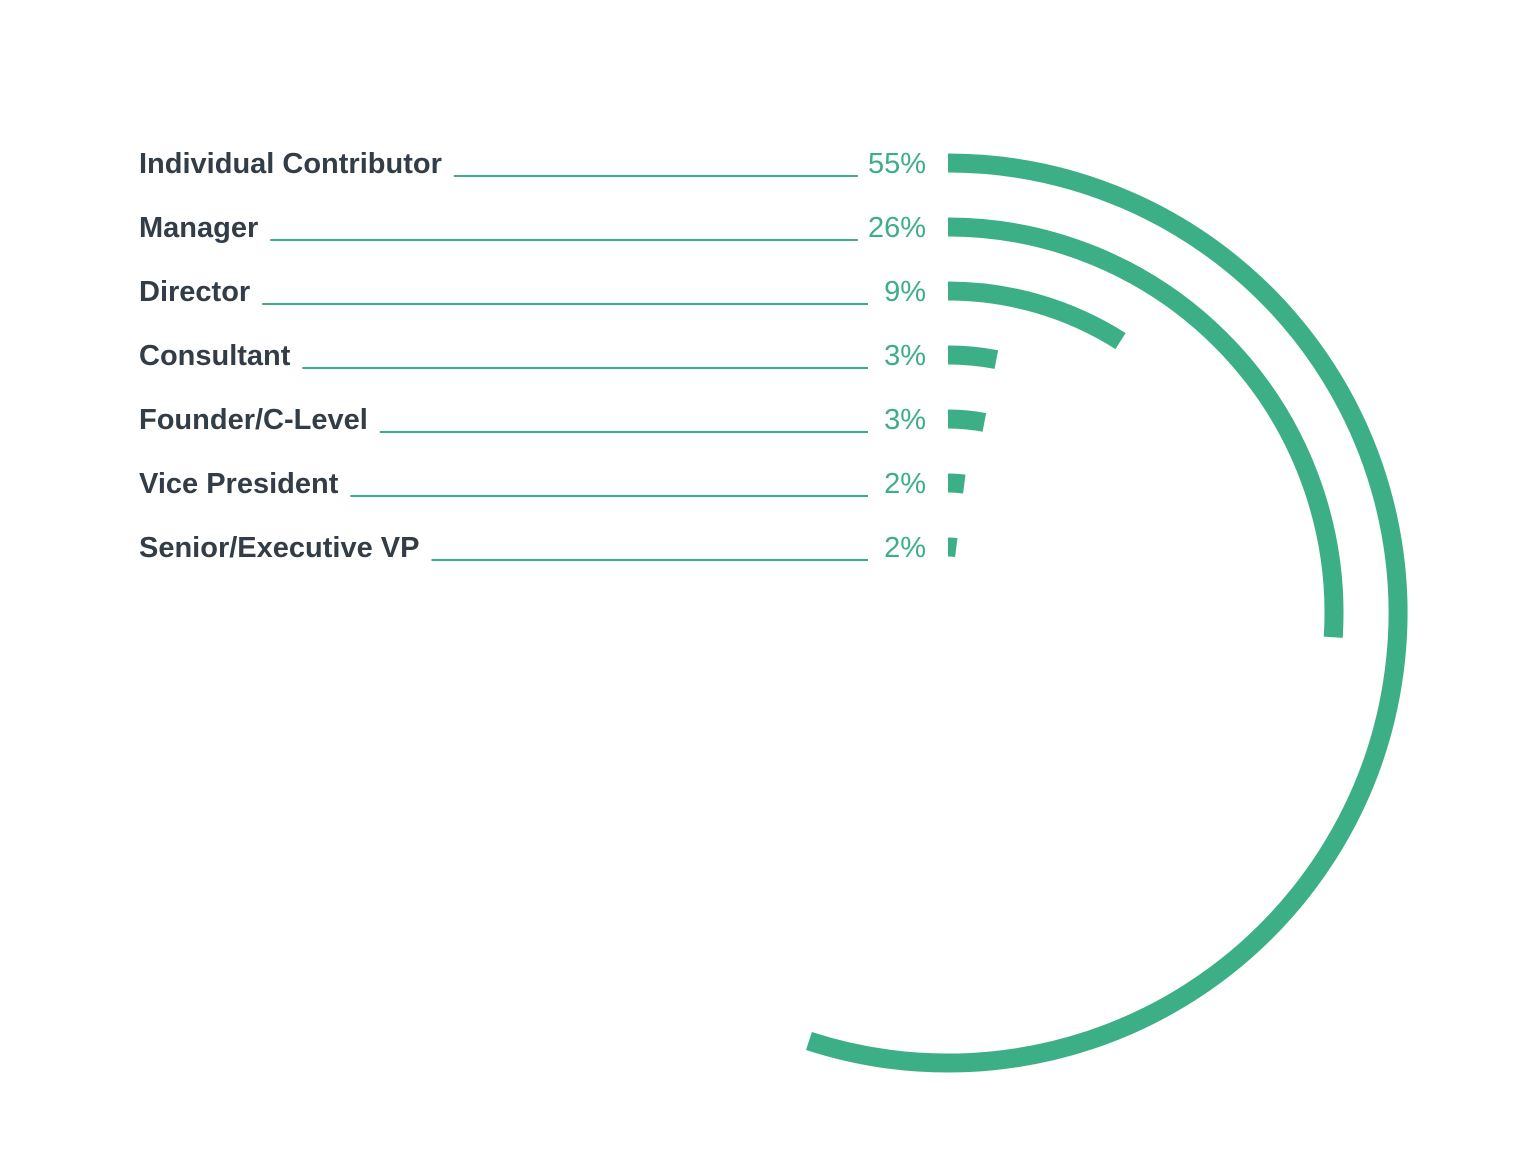 The height and width of the screenshot is (1158, 1524). Describe the element at coordinates (194, 292) in the screenshot. I see `category-label-director: Director` at that location.